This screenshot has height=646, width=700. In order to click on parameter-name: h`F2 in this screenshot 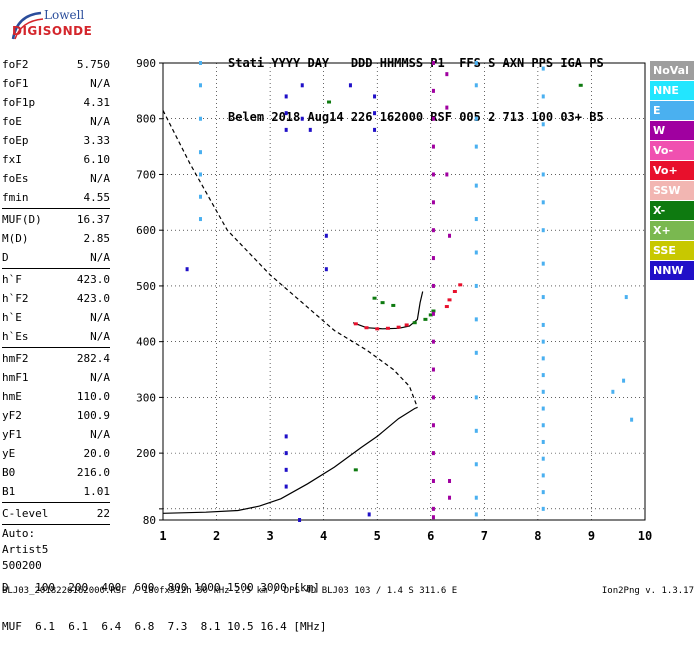, I will do `click(15, 298)`.